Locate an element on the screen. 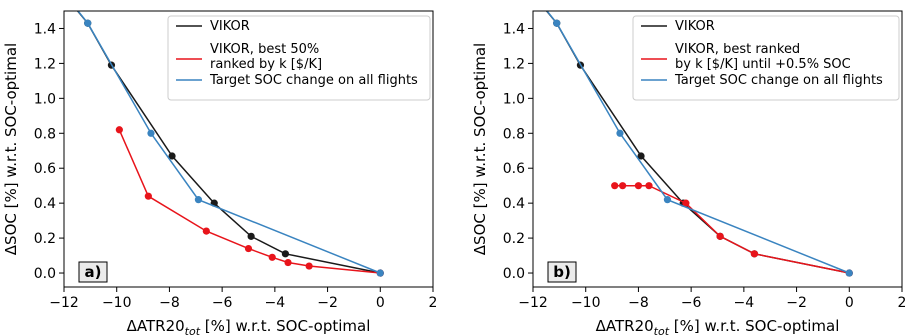  panel-label-text: b) is located at coordinates (562, 272).